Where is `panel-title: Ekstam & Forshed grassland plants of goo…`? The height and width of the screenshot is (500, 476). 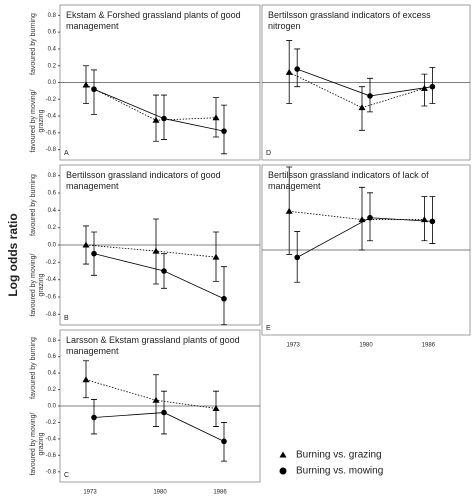
panel-title: Ekstam & Forshed grassland plants of goo… is located at coordinates (153, 20).